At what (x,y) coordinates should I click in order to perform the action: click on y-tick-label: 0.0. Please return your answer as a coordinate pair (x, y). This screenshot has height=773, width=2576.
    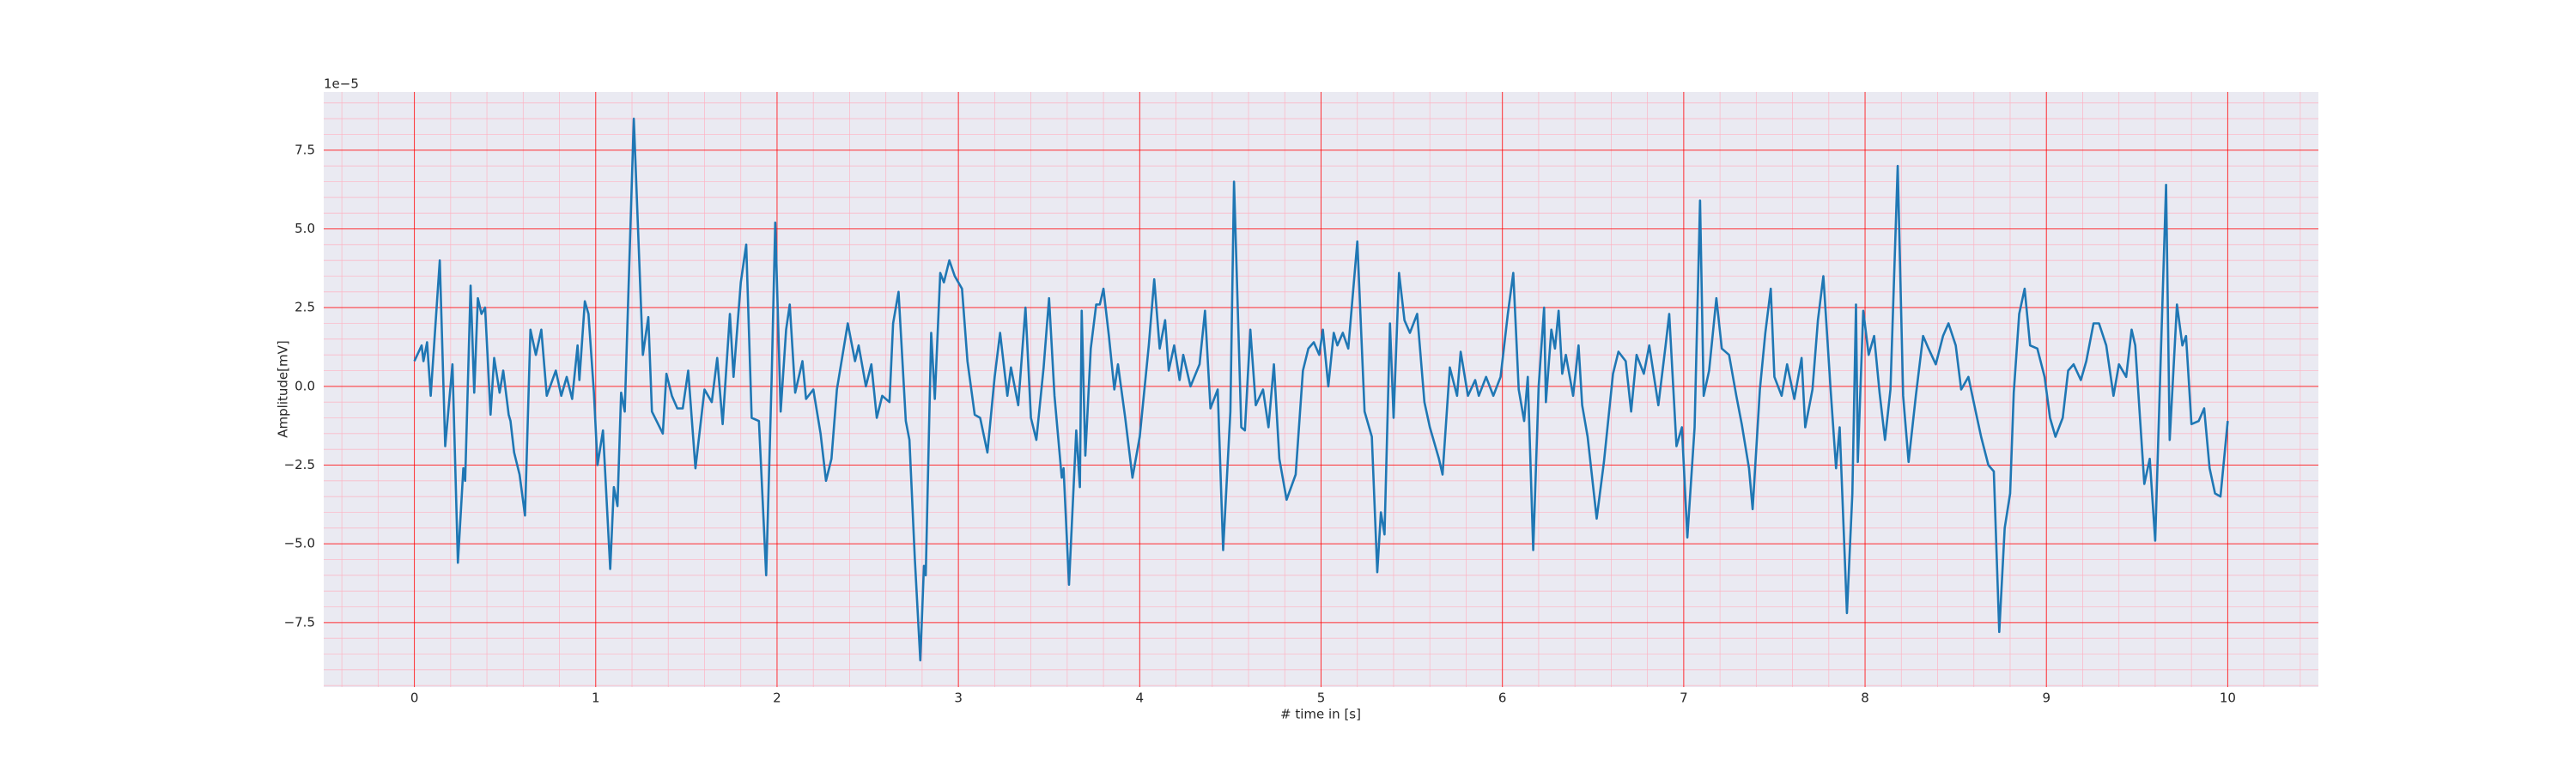
    Looking at the image, I should click on (305, 385).